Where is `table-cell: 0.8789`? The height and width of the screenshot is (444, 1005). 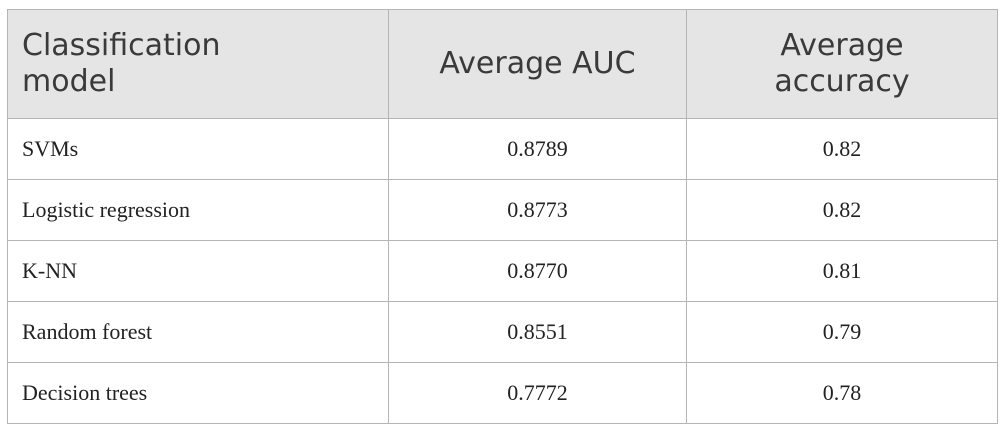 table-cell: 0.8789 is located at coordinates (537, 149).